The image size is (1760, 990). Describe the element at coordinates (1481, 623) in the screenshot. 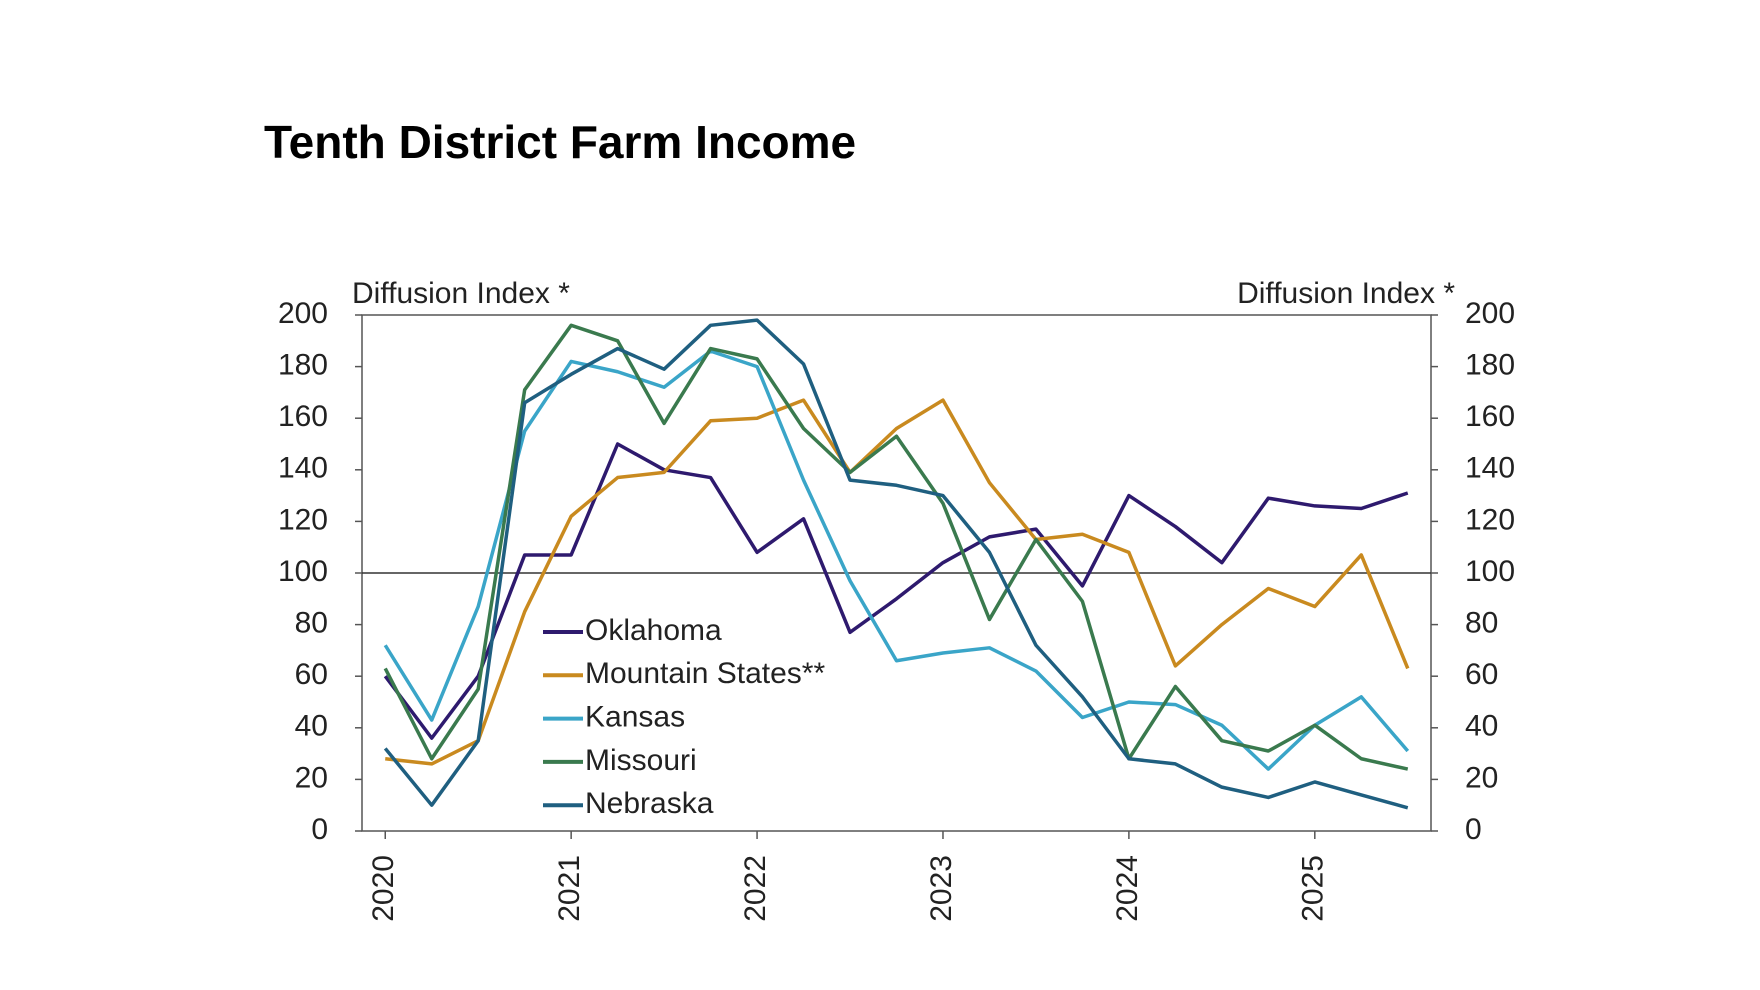

I see `y2-tick-label: 80` at that location.